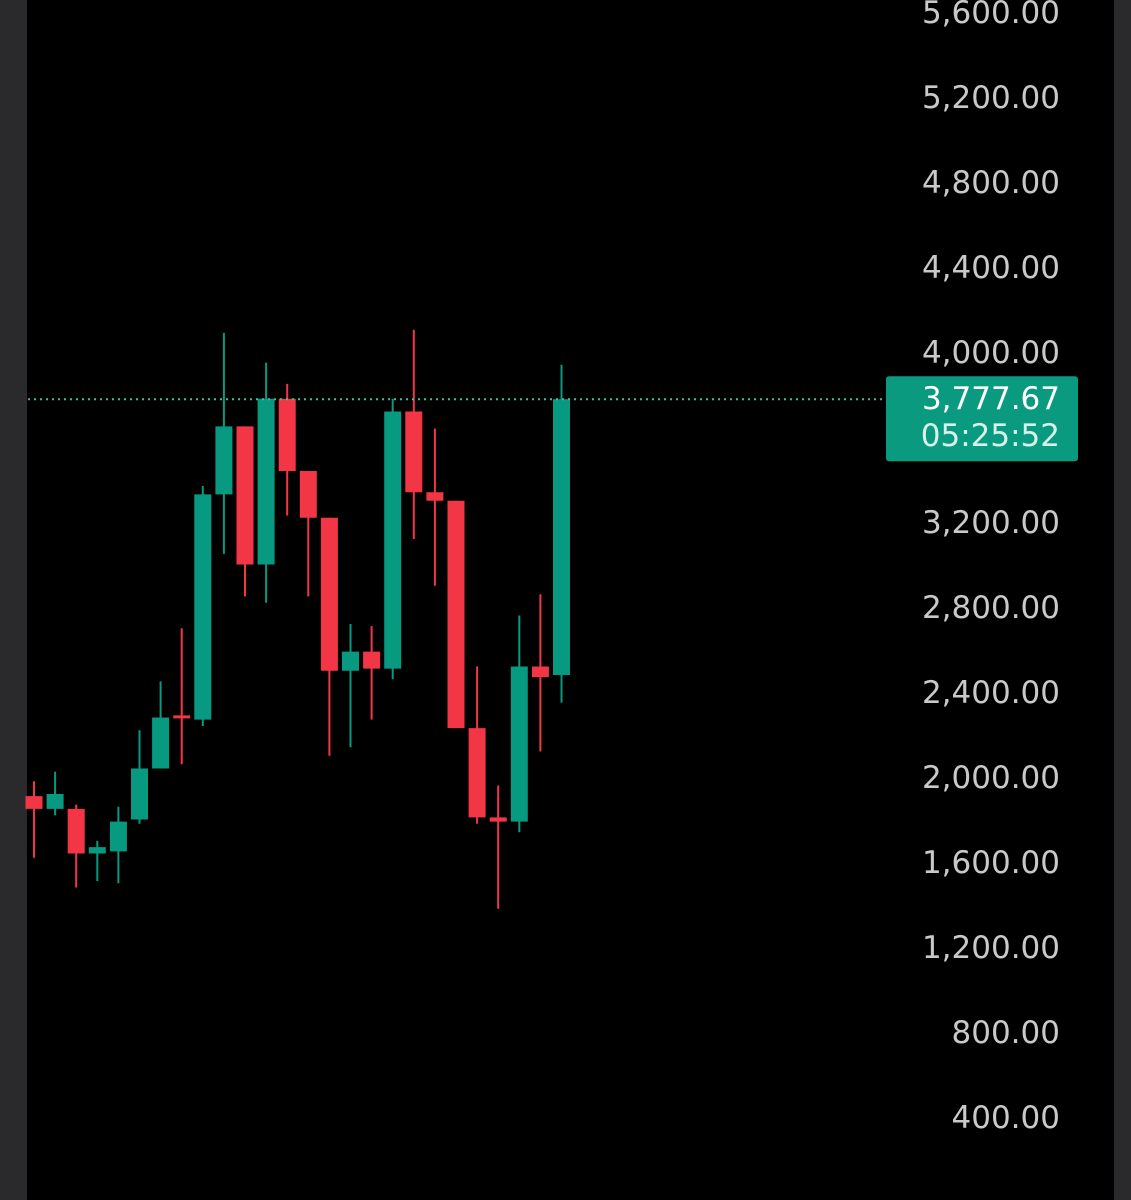  Describe the element at coordinates (990, 436) in the screenshot. I see `bar-countdown-label: 05:25:52` at that location.